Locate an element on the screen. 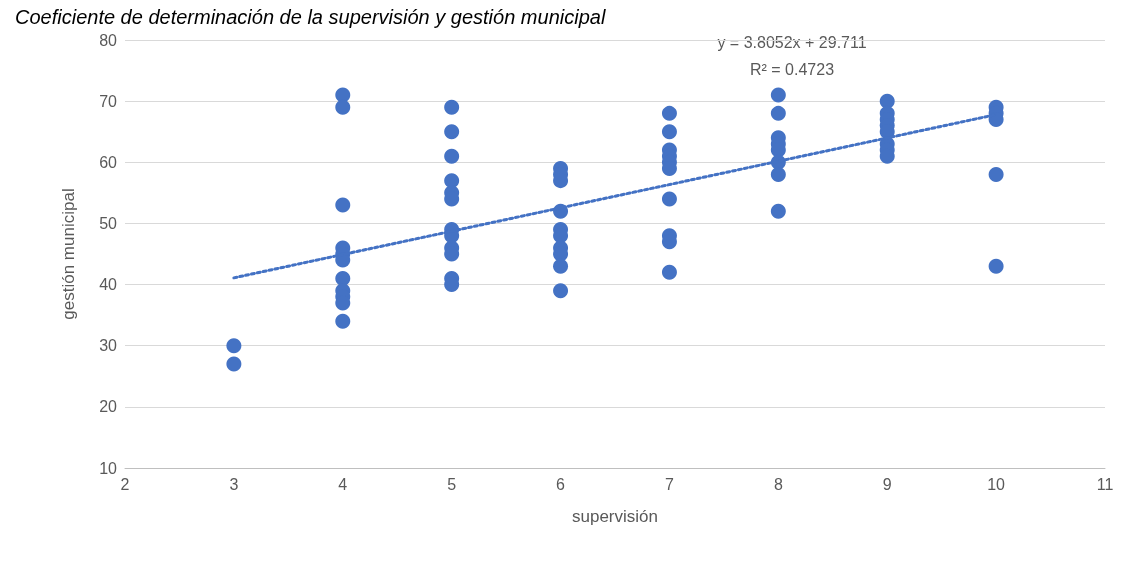  y-tick-label: 40 is located at coordinates (108, 285).